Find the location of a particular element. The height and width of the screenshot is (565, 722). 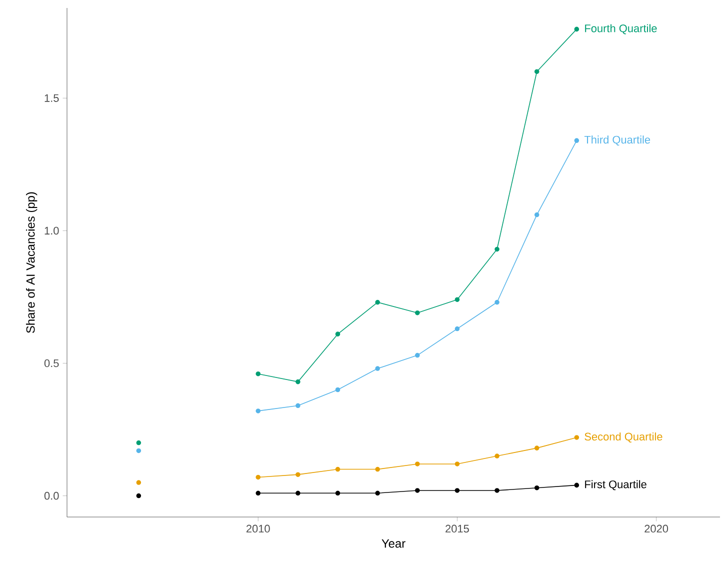

x-tick-label: 2020 is located at coordinates (656, 528).